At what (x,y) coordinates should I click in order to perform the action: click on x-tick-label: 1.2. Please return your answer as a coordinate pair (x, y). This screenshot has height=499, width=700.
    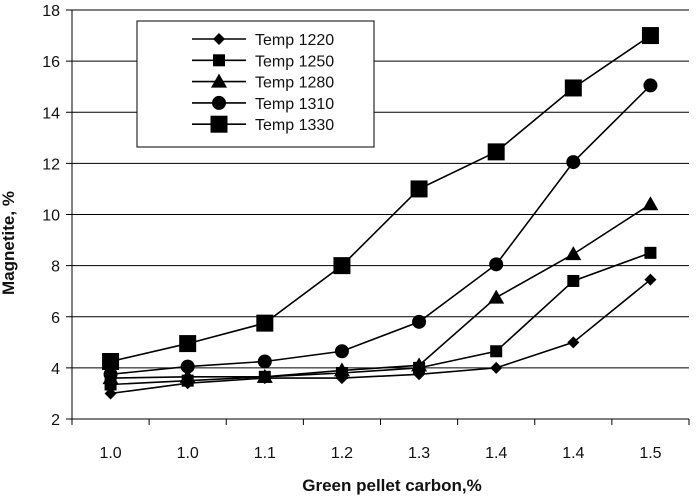
    Looking at the image, I should click on (342, 453).